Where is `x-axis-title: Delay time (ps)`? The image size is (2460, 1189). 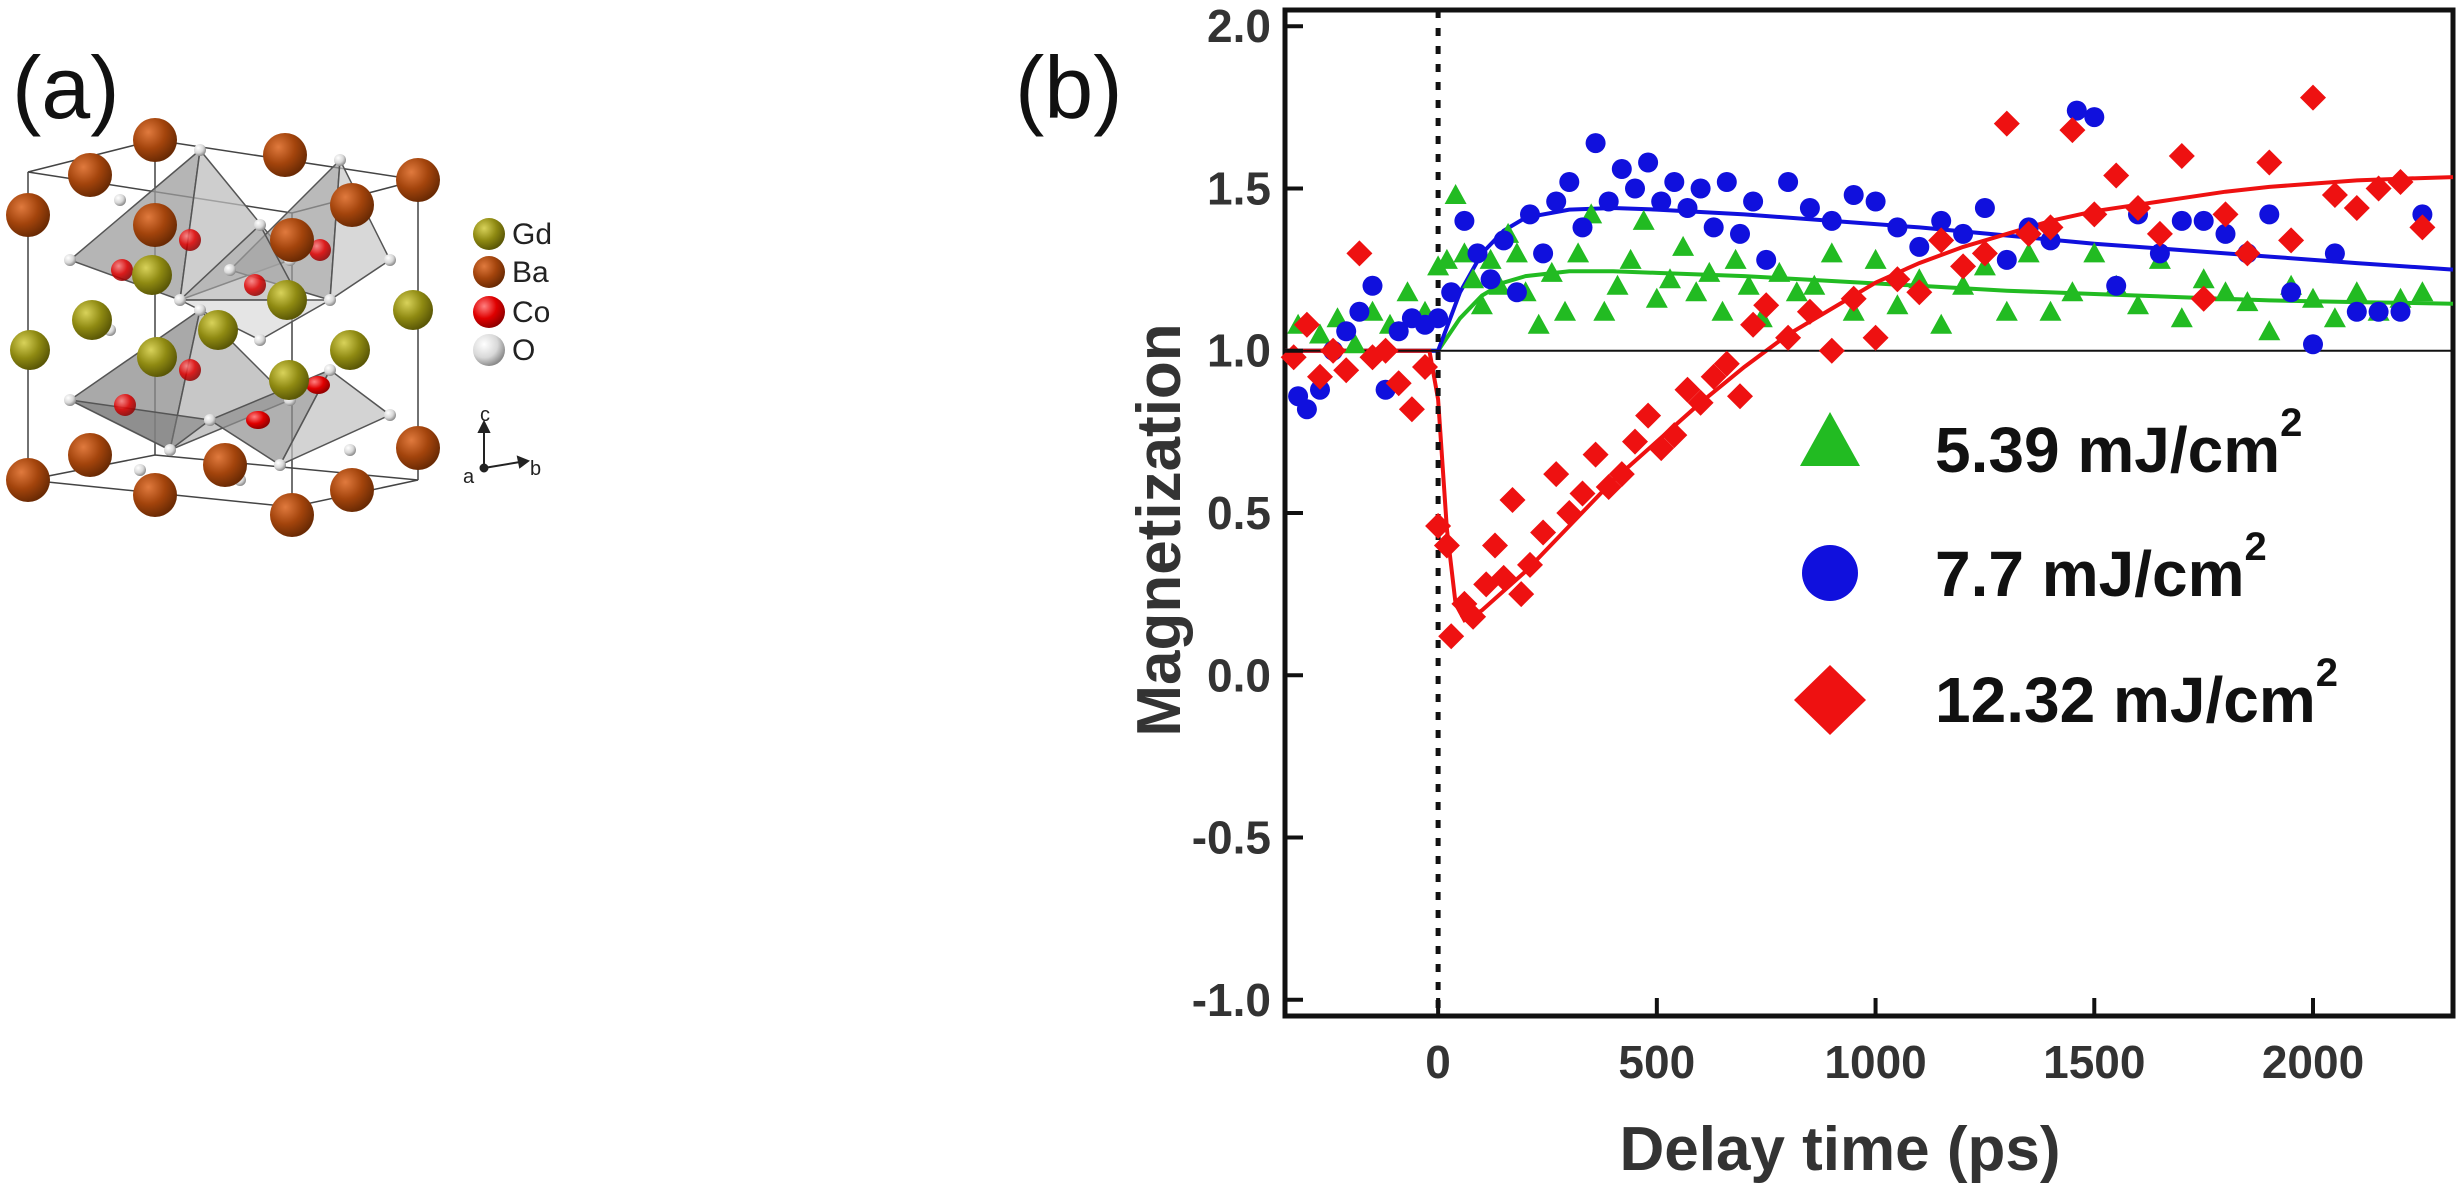
x-axis-title: Delay time (ps) is located at coordinates (1839, 1149).